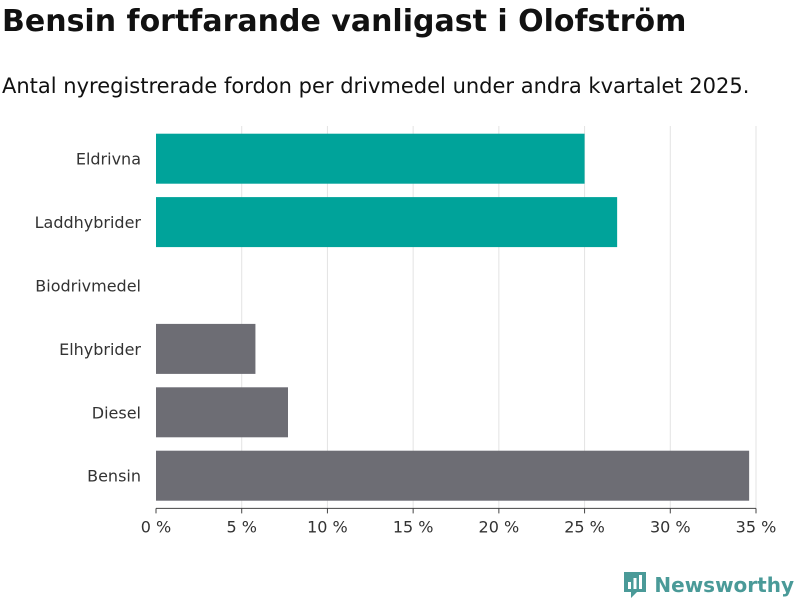 The height and width of the screenshot is (600, 800). What do you see at coordinates (459, 521) in the screenshot?
I see `x-axis: 0 % 5 % 10 % 15 % 20 % 25 % 30 % 35 %` at bounding box center [459, 521].